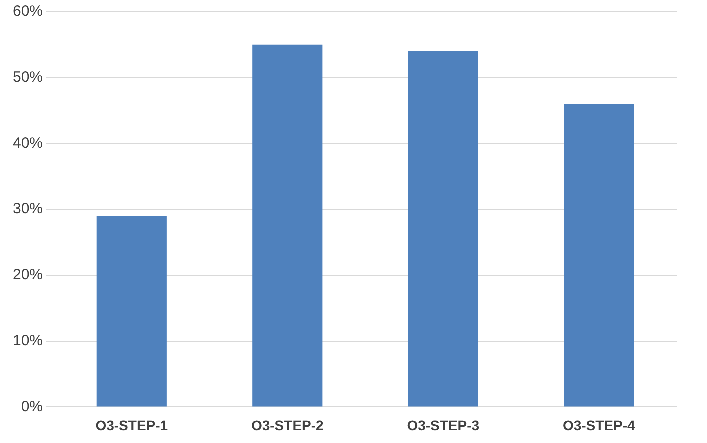 This screenshot has height=443, width=707. What do you see at coordinates (28, 209) in the screenshot?
I see `y-tick-label: 30%` at bounding box center [28, 209].